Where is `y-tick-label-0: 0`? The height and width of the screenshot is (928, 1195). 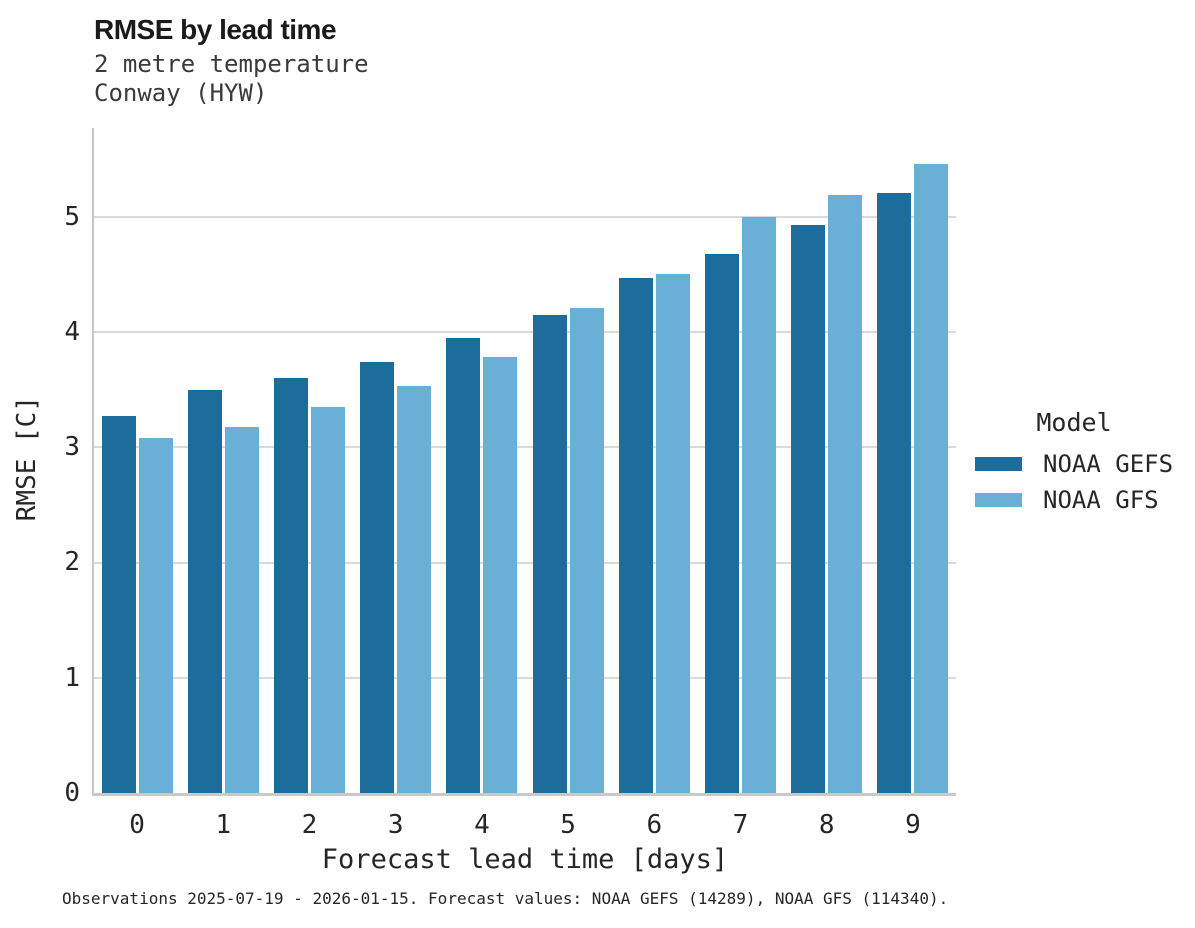
y-tick-label-0: 0 is located at coordinates (72, 793).